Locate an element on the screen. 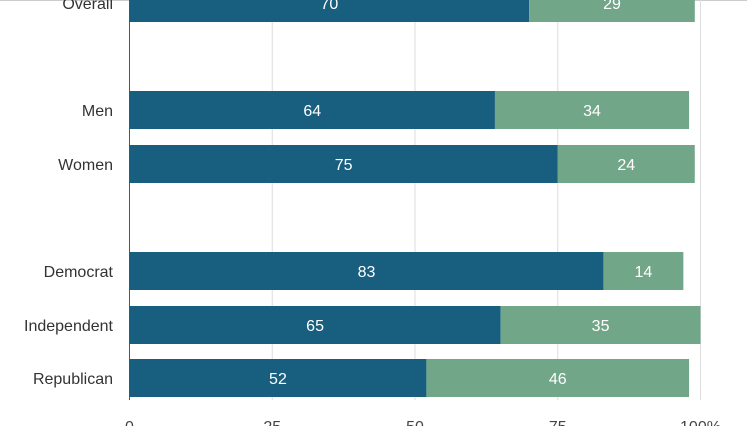 The height and width of the screenshot is (426, 747). x-axis-ticks: 0 25 50 75 100% is located at coordinates (423, 422).